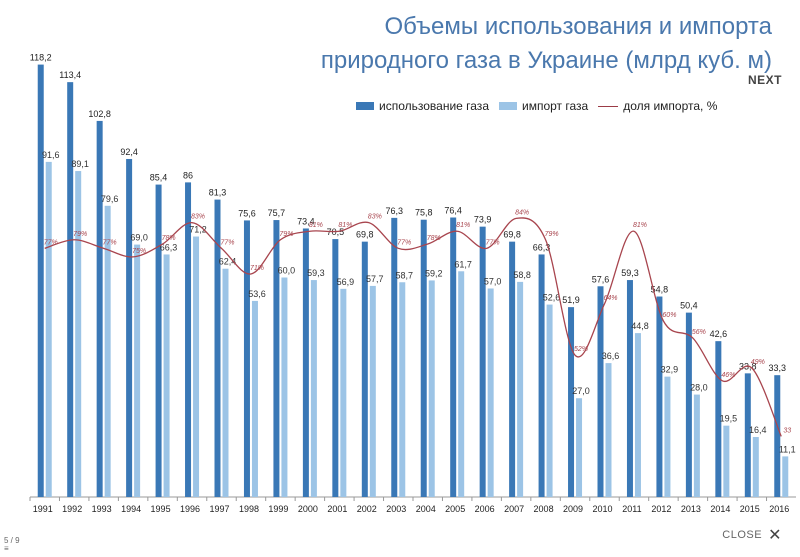 The height and width of the screenshot is (557, 800). I want to click on data-label-import: 19,5, so click(729, 419).